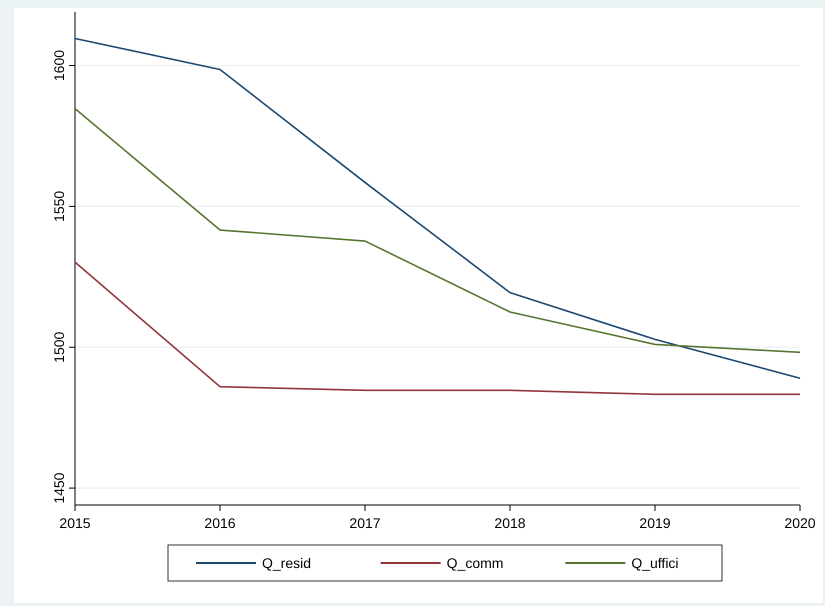 This screenshot has width=825, height=606. Describe the element at coordinates (365, 523) in the screenshot. I see `x-tick-label: 2017` at that location.